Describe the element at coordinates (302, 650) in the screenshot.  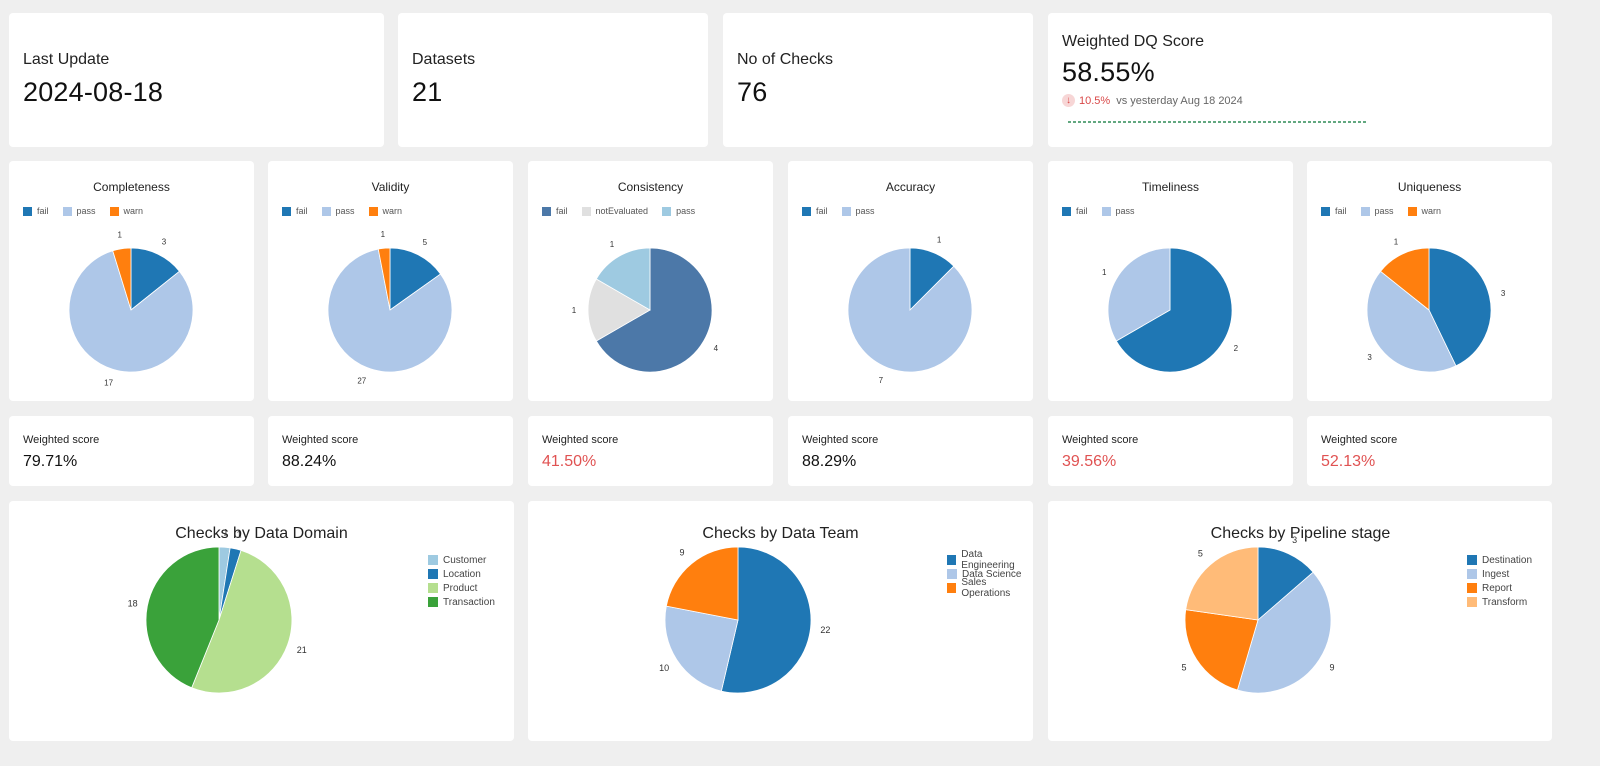
I see `slice-label-product: 21` at that location.